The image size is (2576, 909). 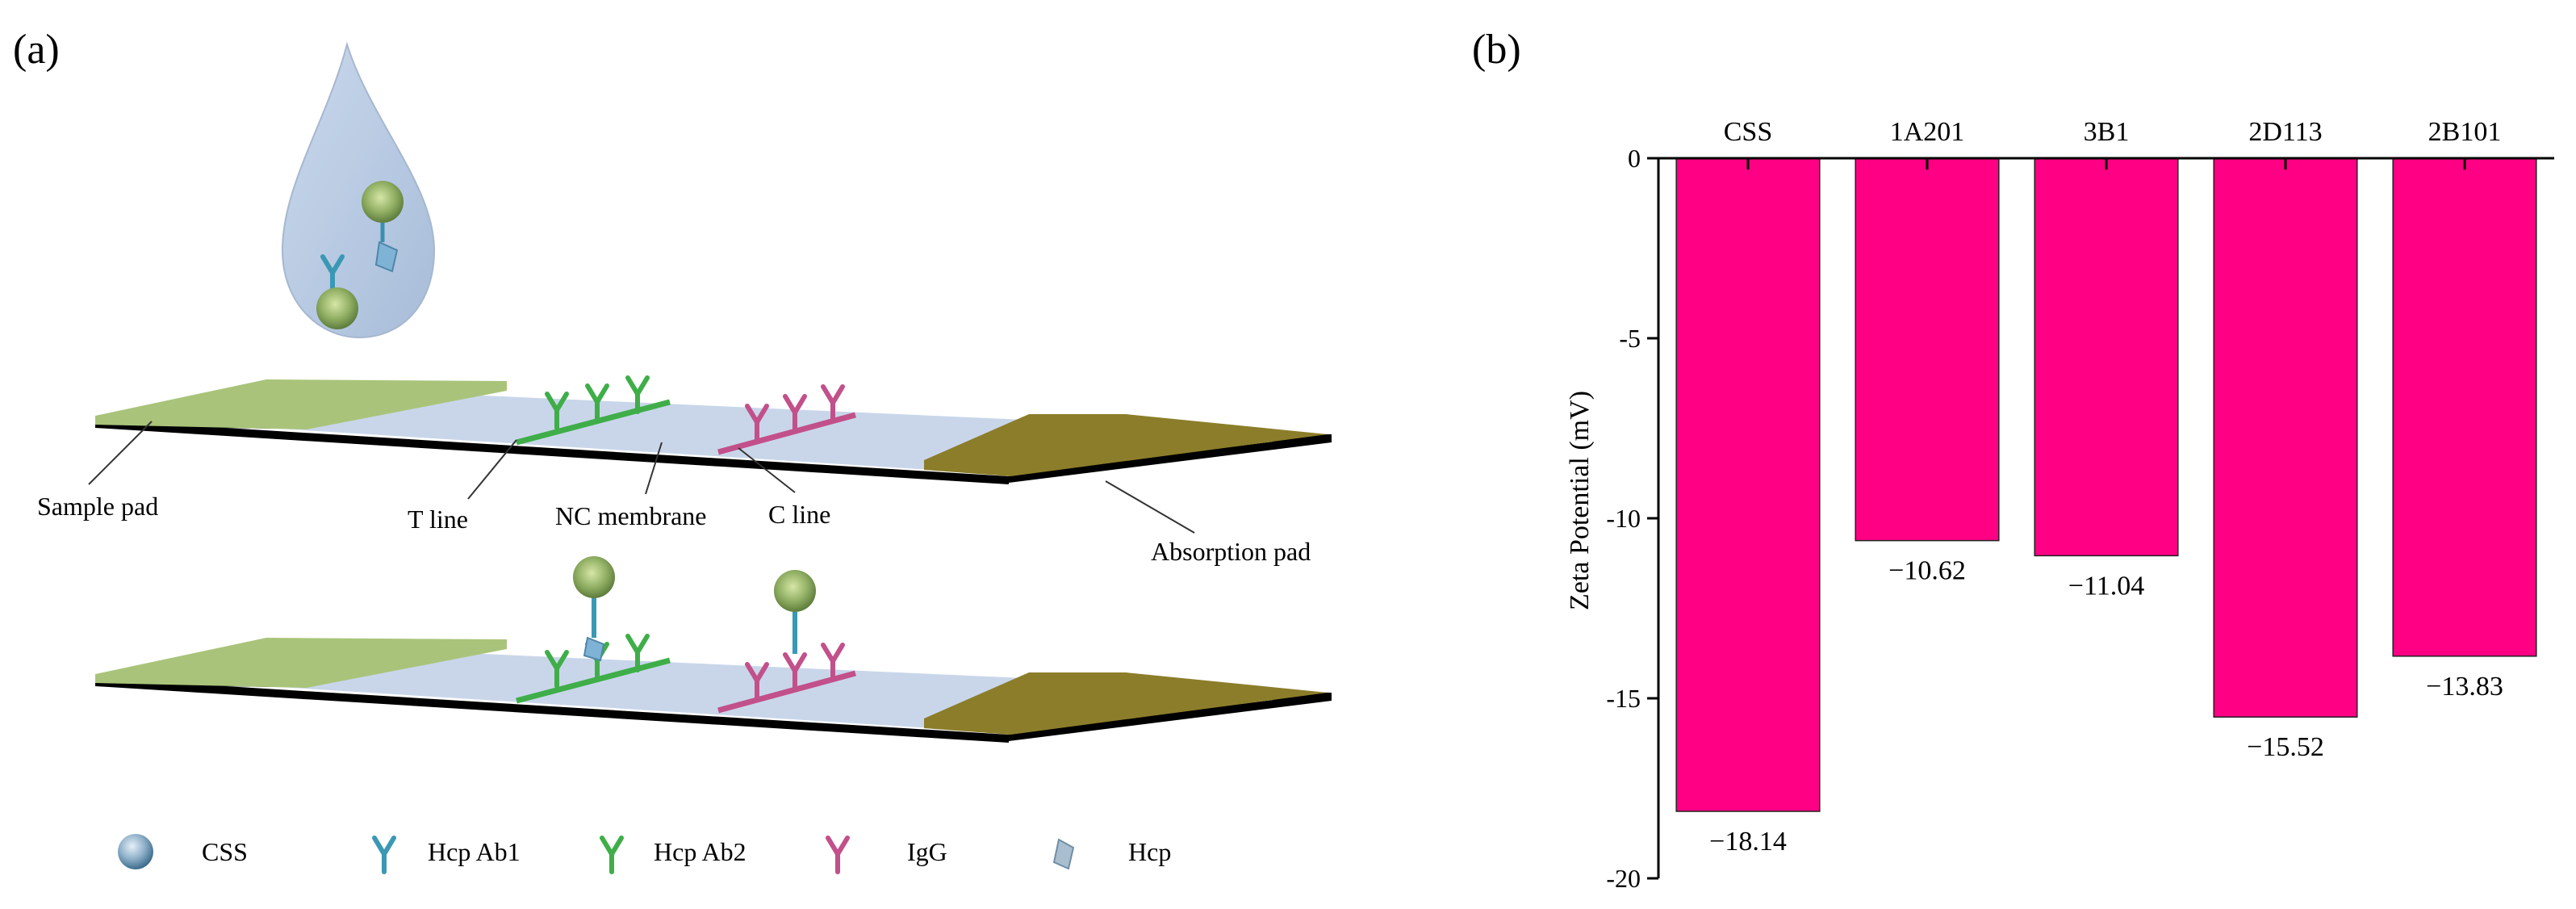 I want to click on t-line-label: T line, so click(x=438, y=519).